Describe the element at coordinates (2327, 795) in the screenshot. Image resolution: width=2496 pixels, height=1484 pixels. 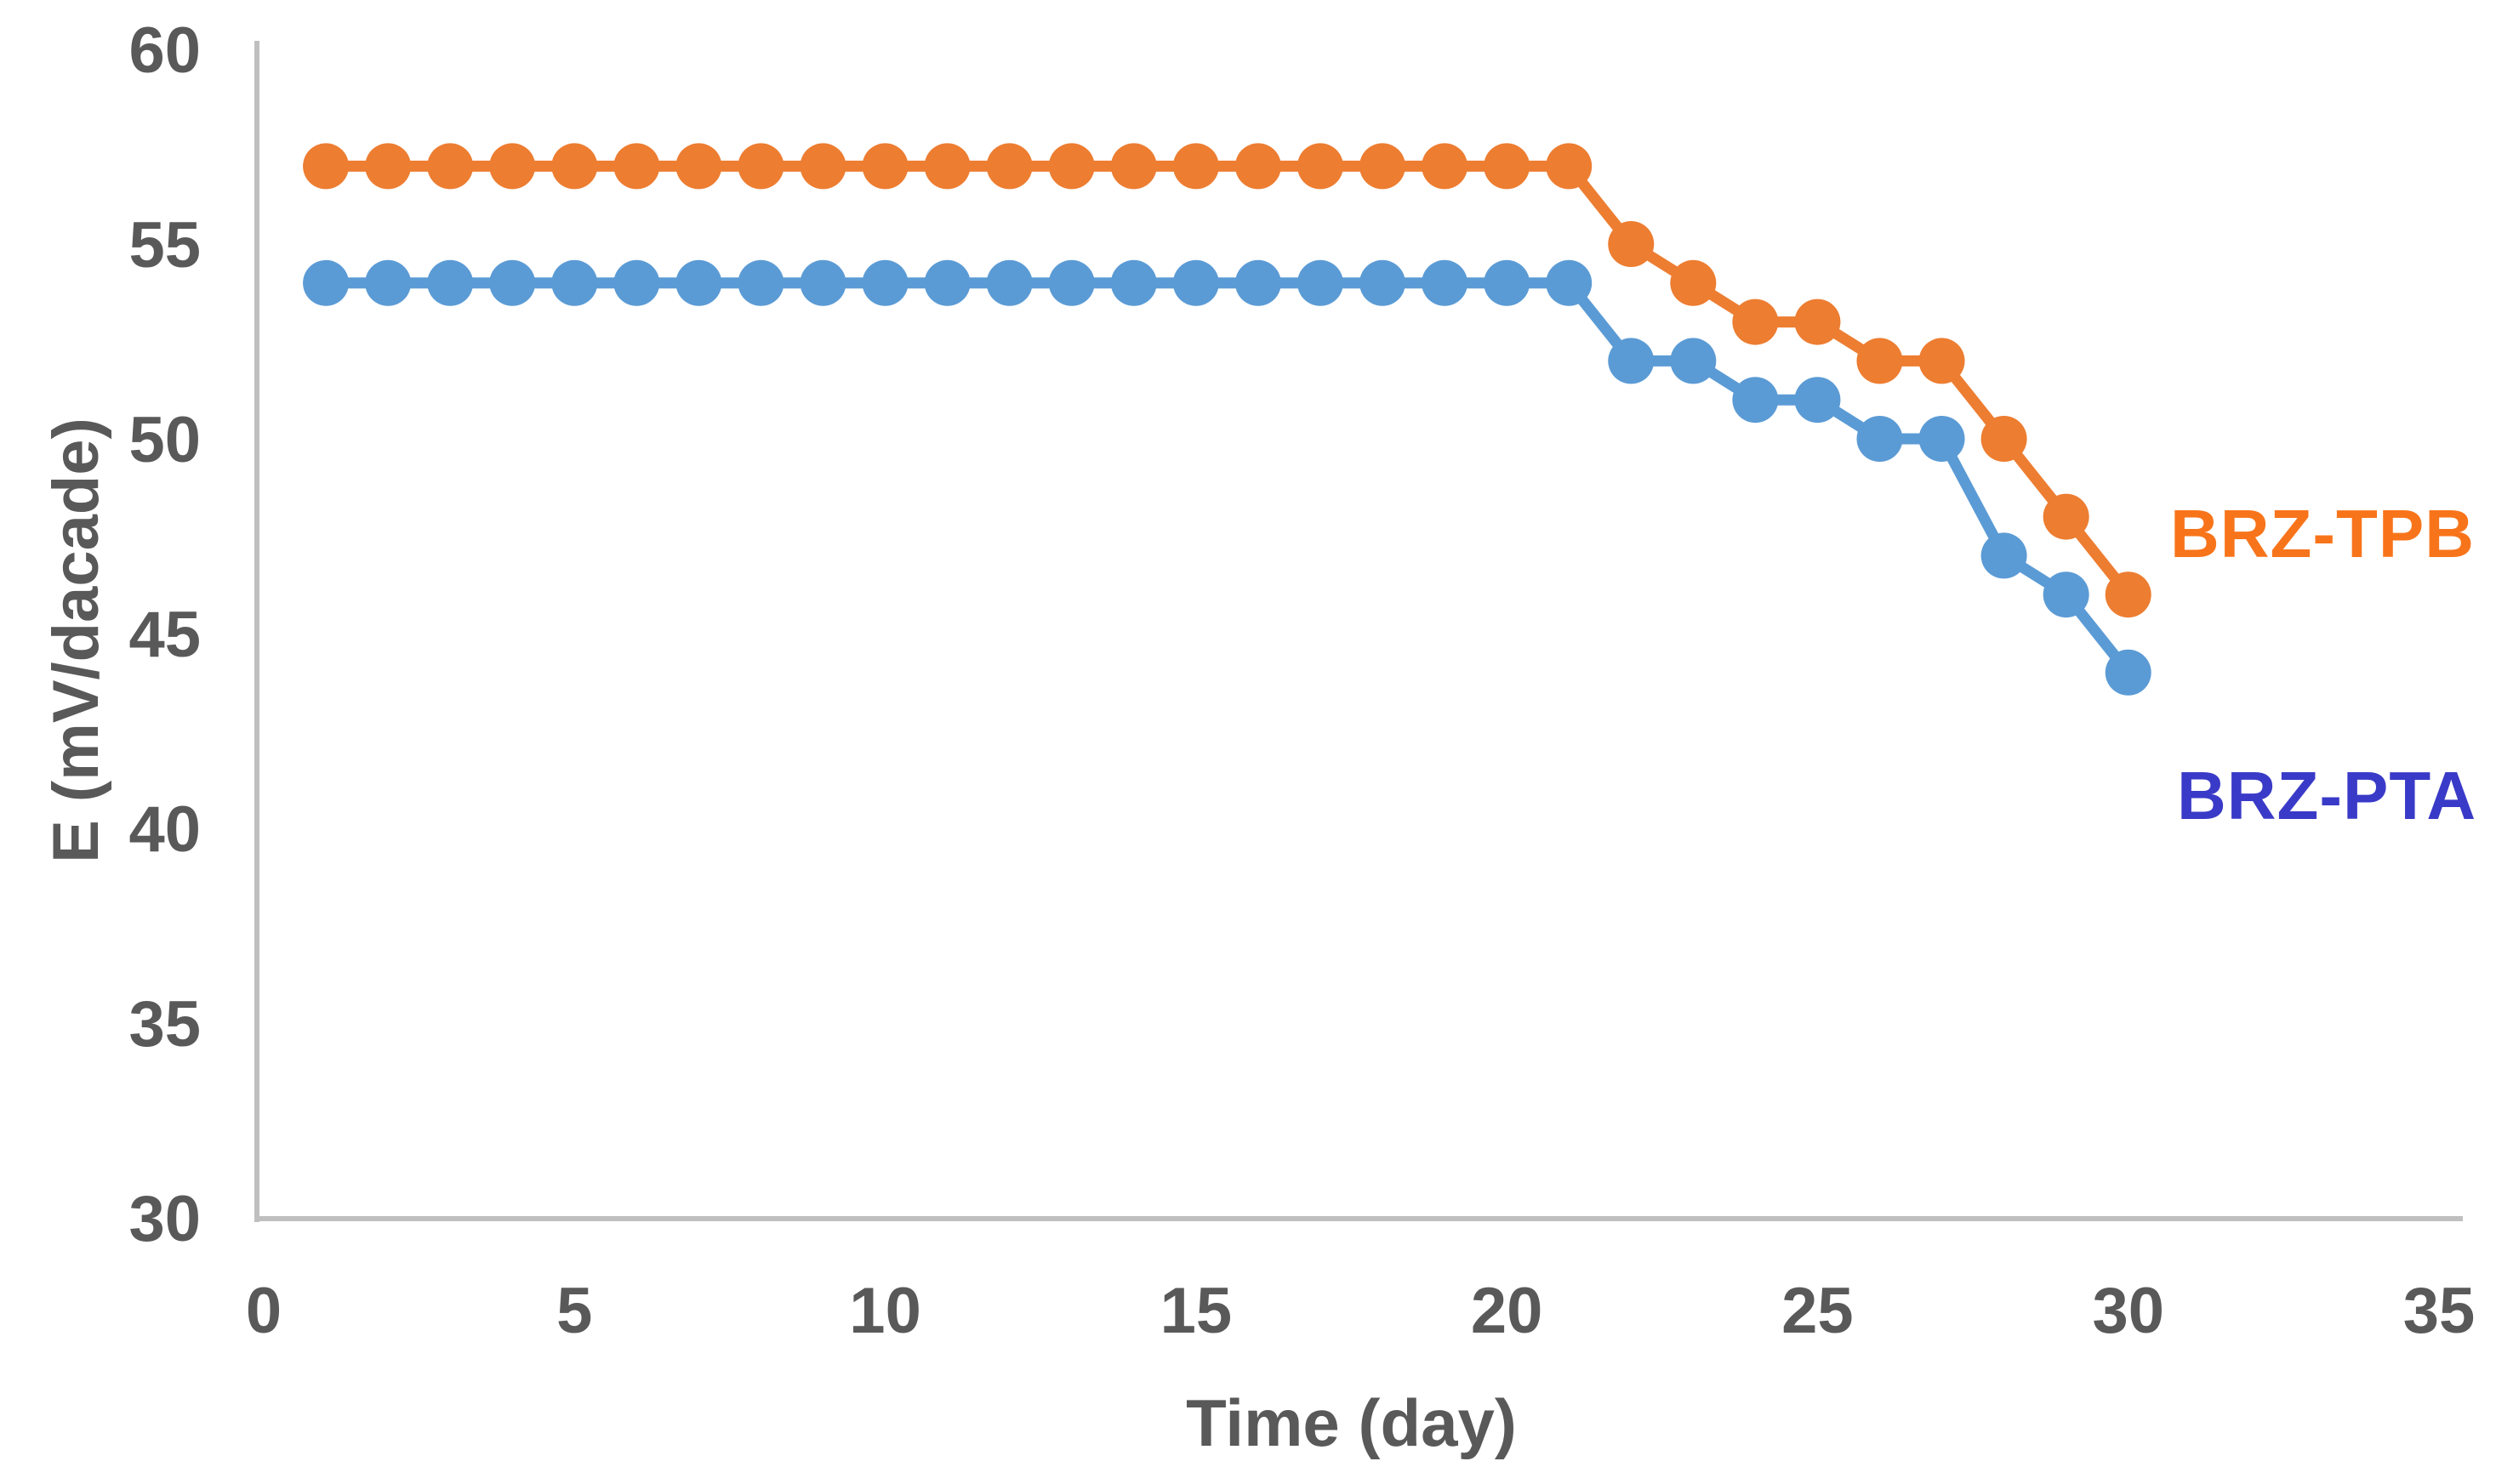
I see `series-label-brz-pta: BRZ-PTA` at that location.